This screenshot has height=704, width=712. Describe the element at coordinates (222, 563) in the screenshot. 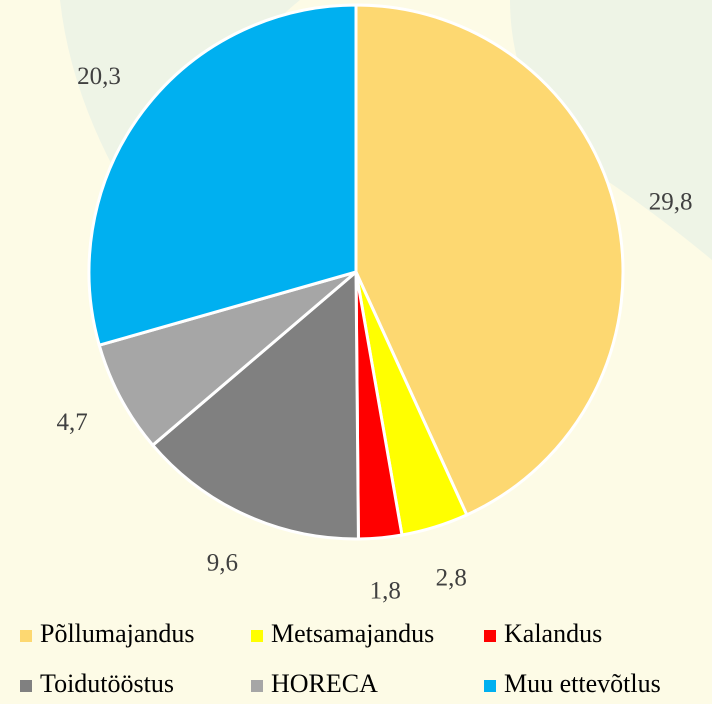

I see `data-label: 9,6` at that location.